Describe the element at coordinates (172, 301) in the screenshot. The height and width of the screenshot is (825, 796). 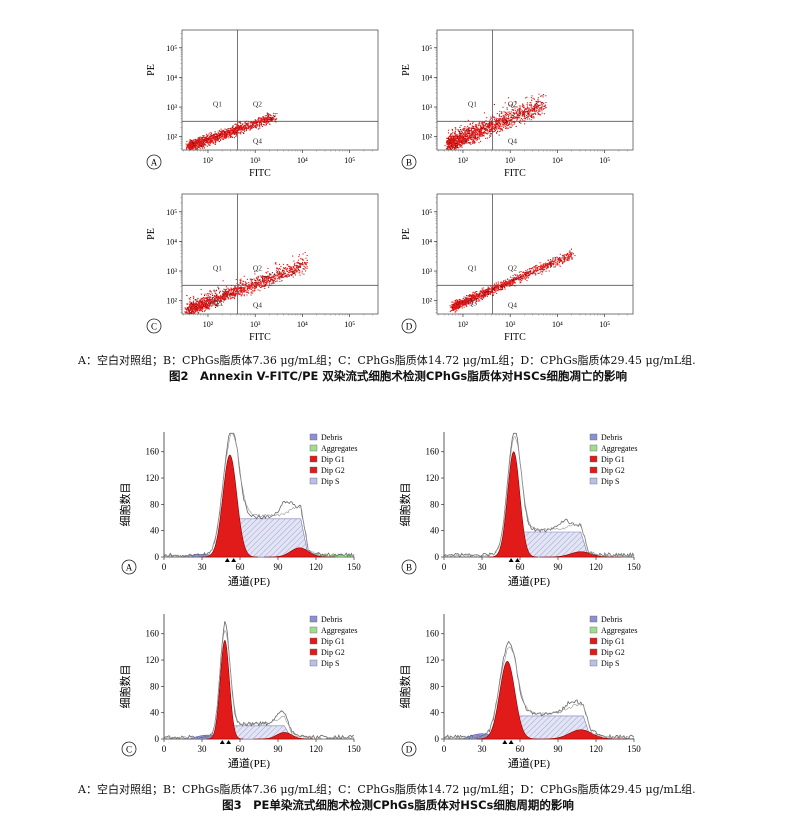
I see `y-tick-label: 10²` at that location.